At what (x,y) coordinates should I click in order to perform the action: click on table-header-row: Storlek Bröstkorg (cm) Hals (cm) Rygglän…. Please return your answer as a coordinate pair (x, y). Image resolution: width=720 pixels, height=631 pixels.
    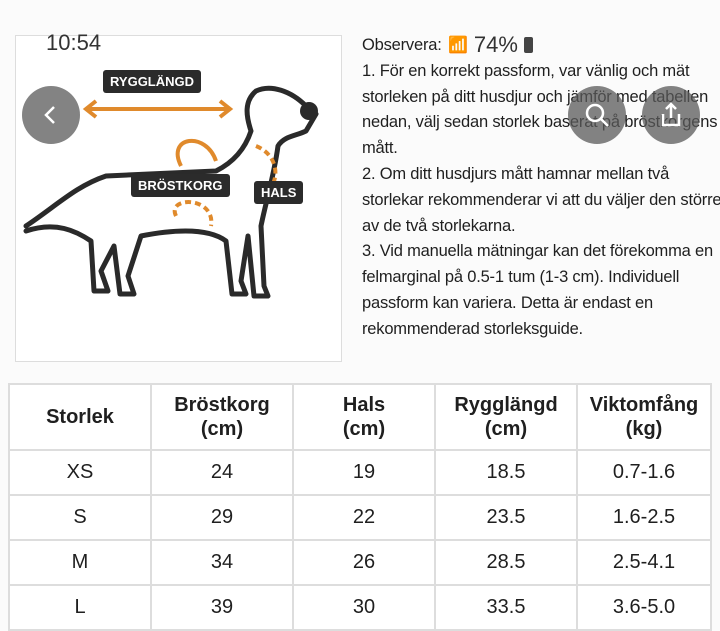
    Looking at the image, I should click on (360, 417).